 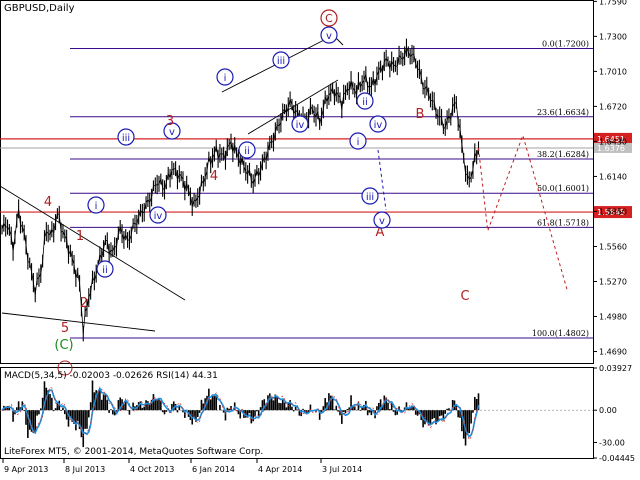 I want to click on forecast-line, so click(x=522, y=212).